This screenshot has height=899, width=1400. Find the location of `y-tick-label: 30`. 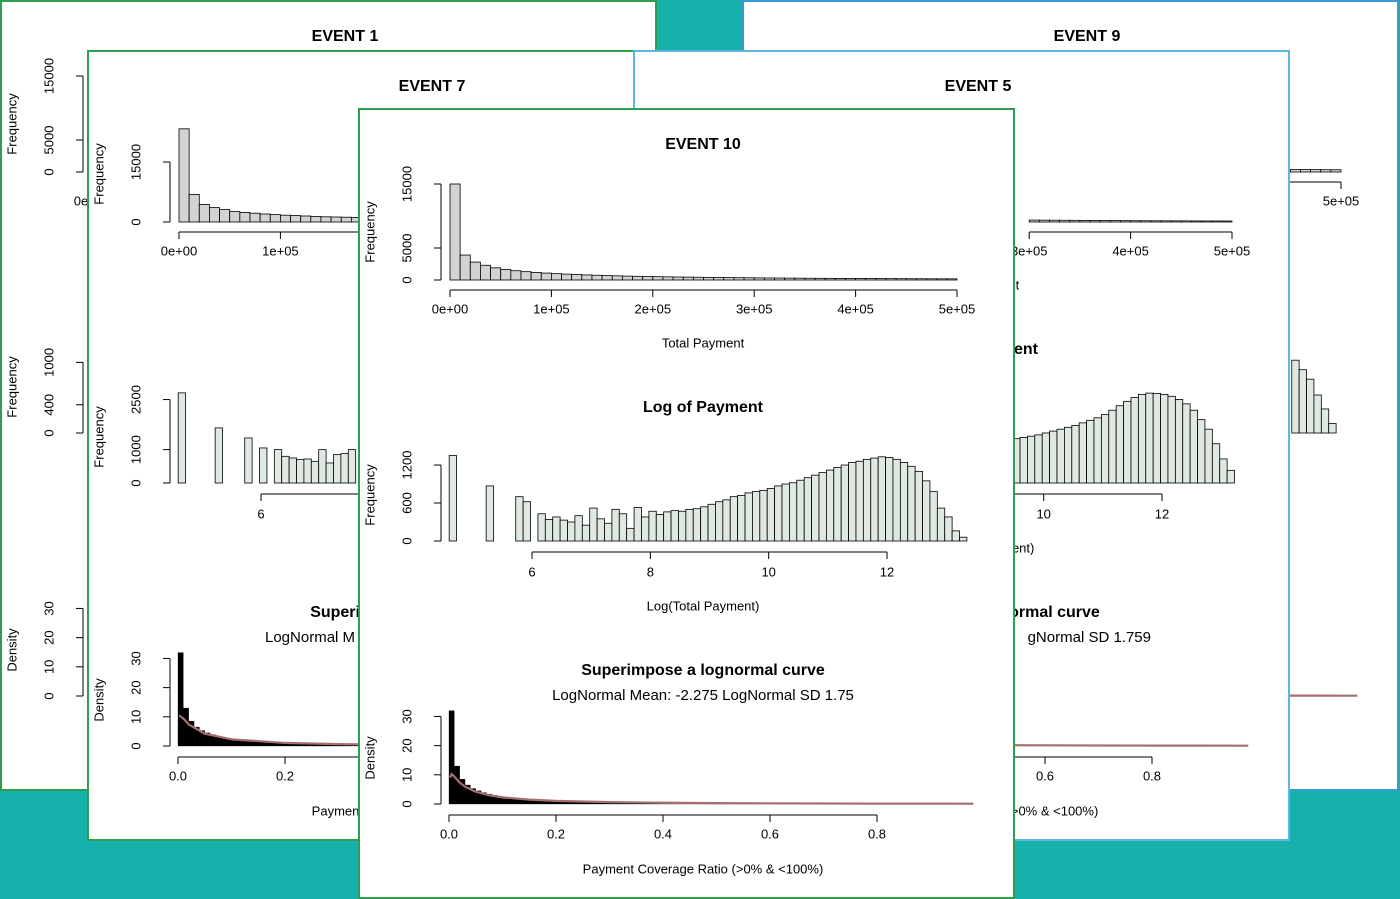

y-tick-label: 30 is located at coordinates (406, 716).